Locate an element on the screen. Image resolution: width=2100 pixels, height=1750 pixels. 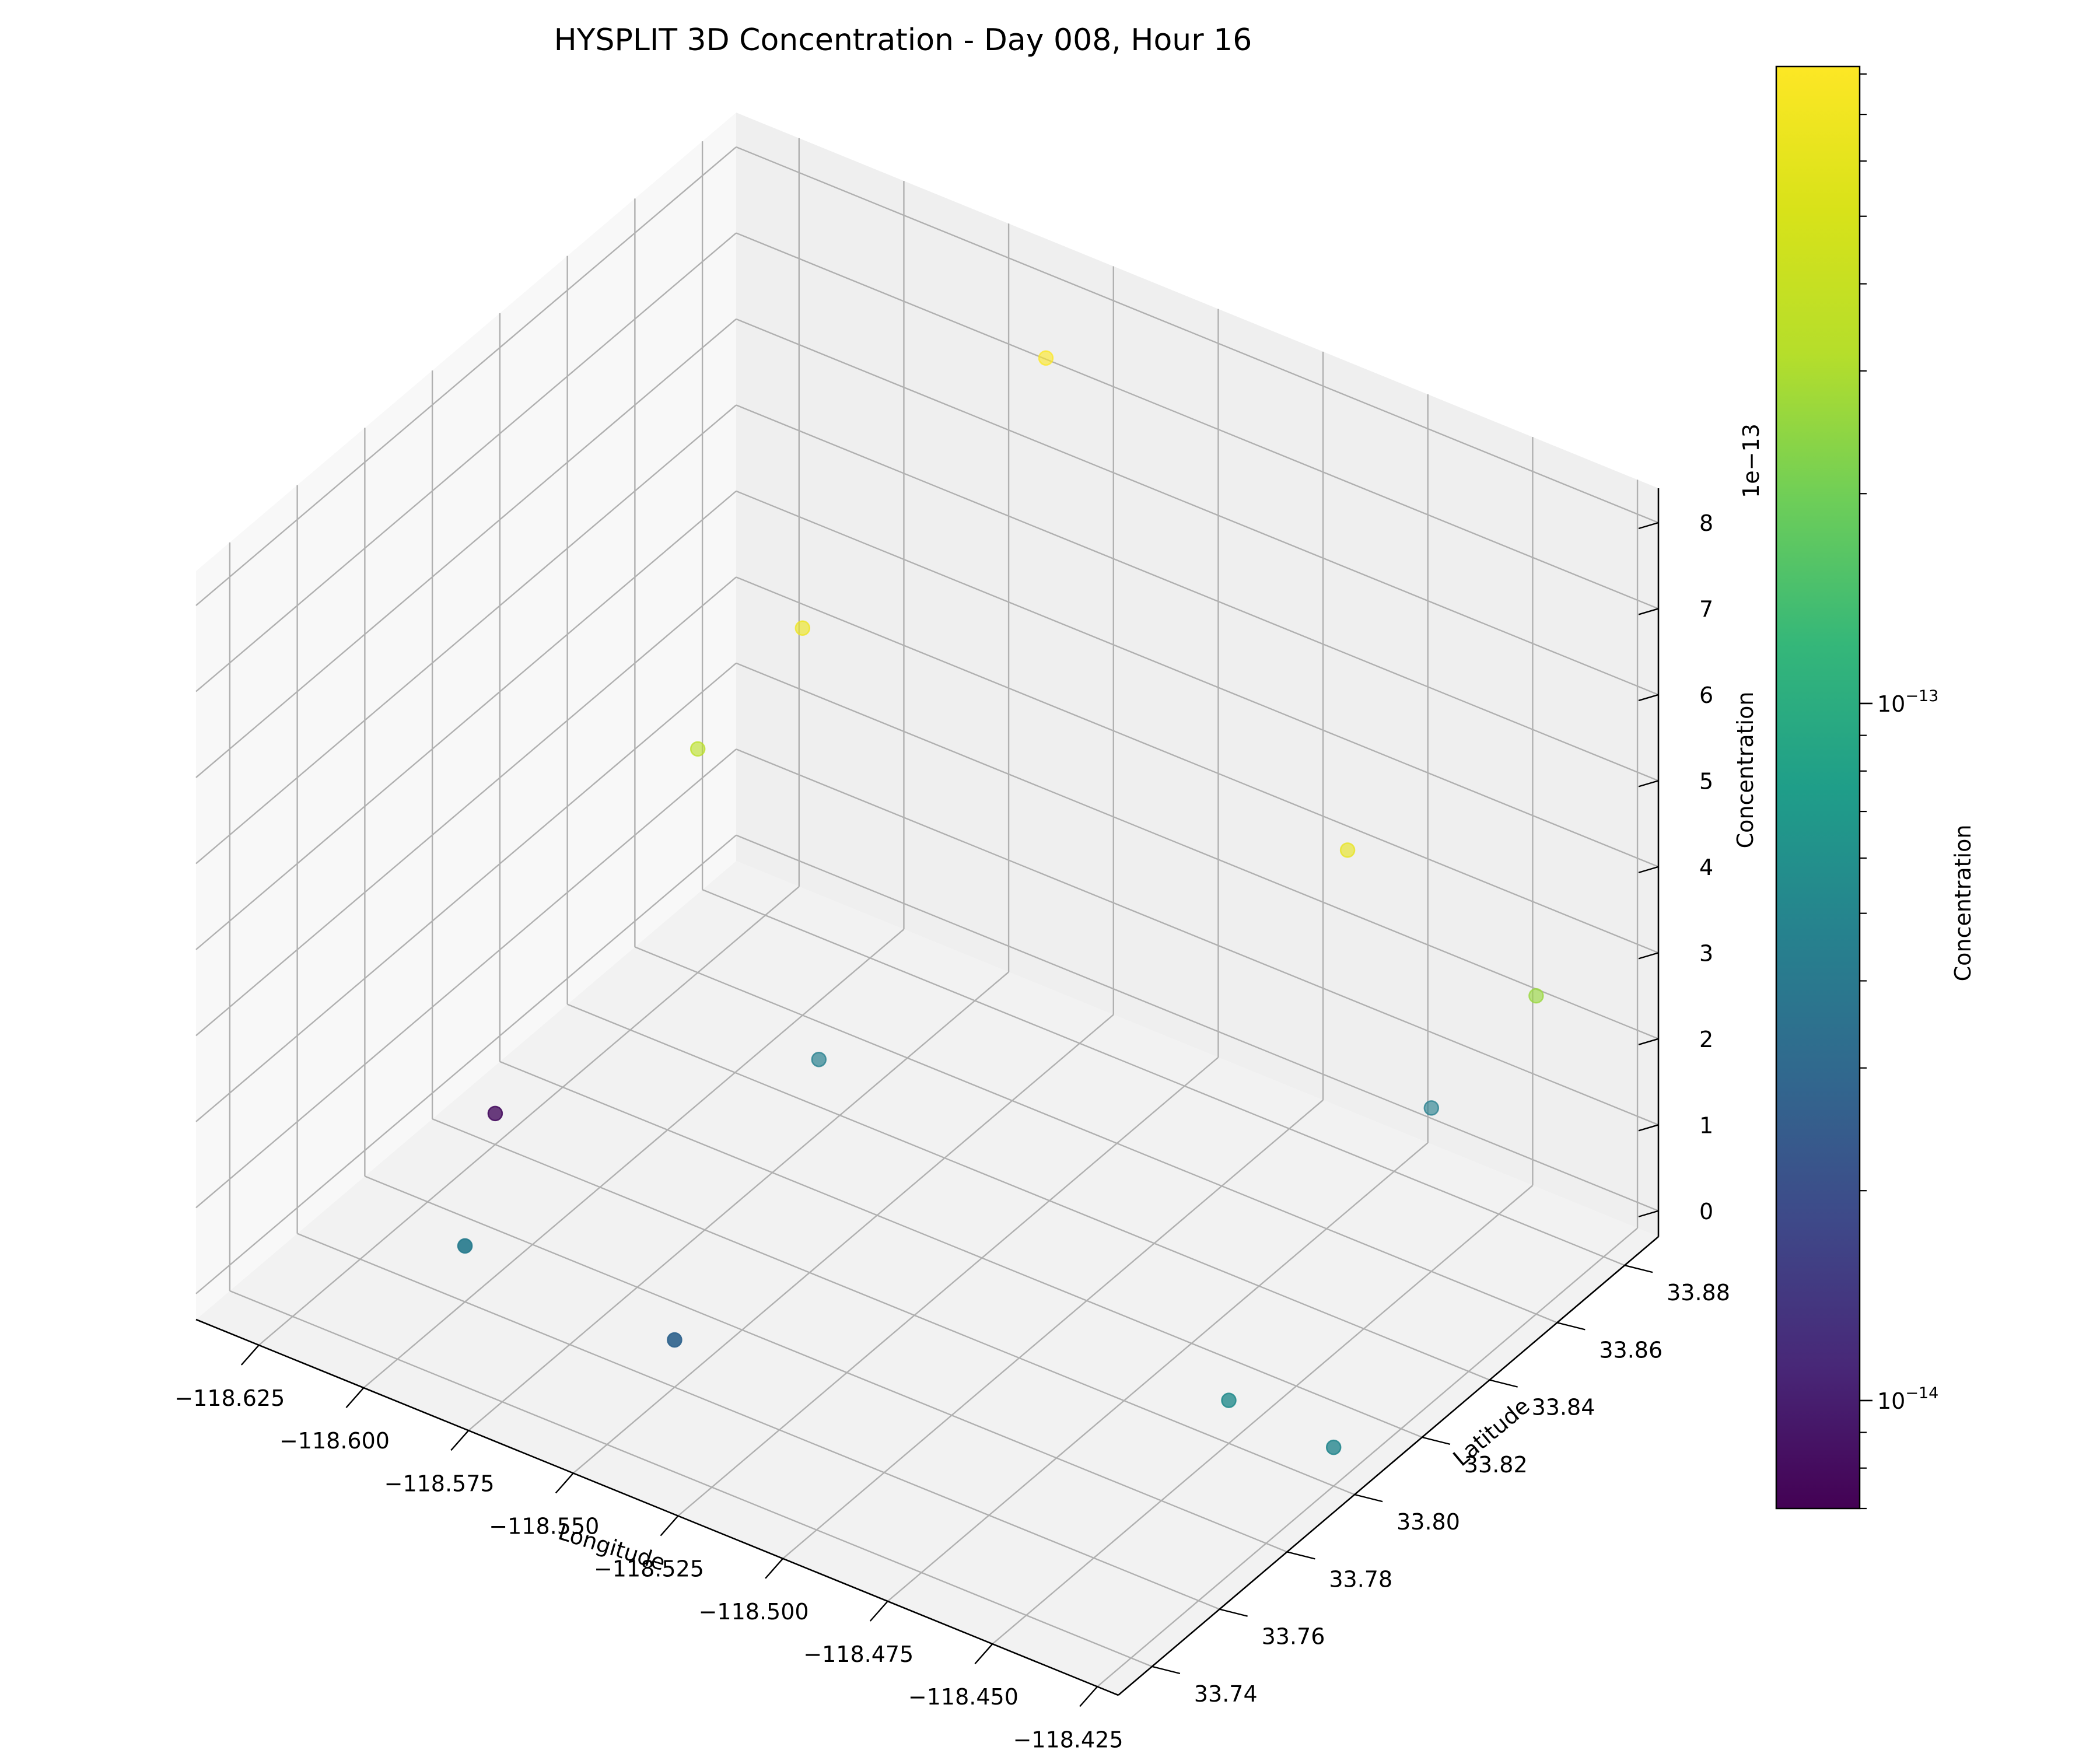
z-tick-label: 0 is located at coordinates (1706, 1211).